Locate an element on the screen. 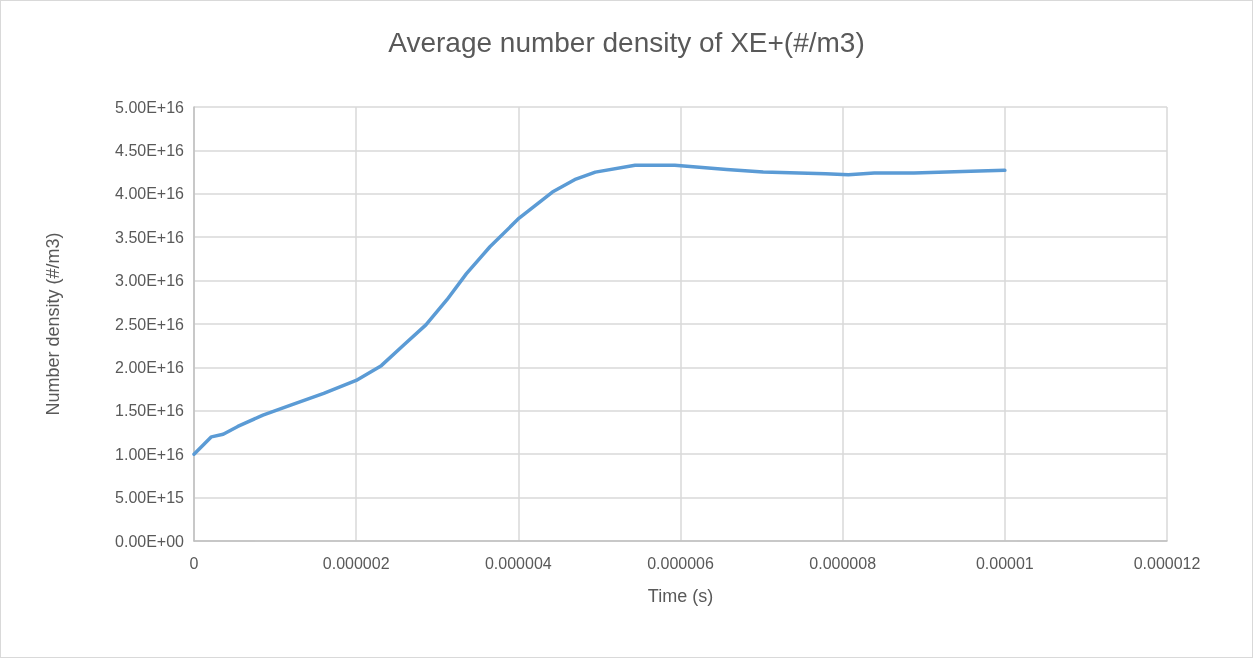 The width and height of the screenshot is (1253, 658). y-tick-label: 2.00E+16 is located at coordinates (150, 367).